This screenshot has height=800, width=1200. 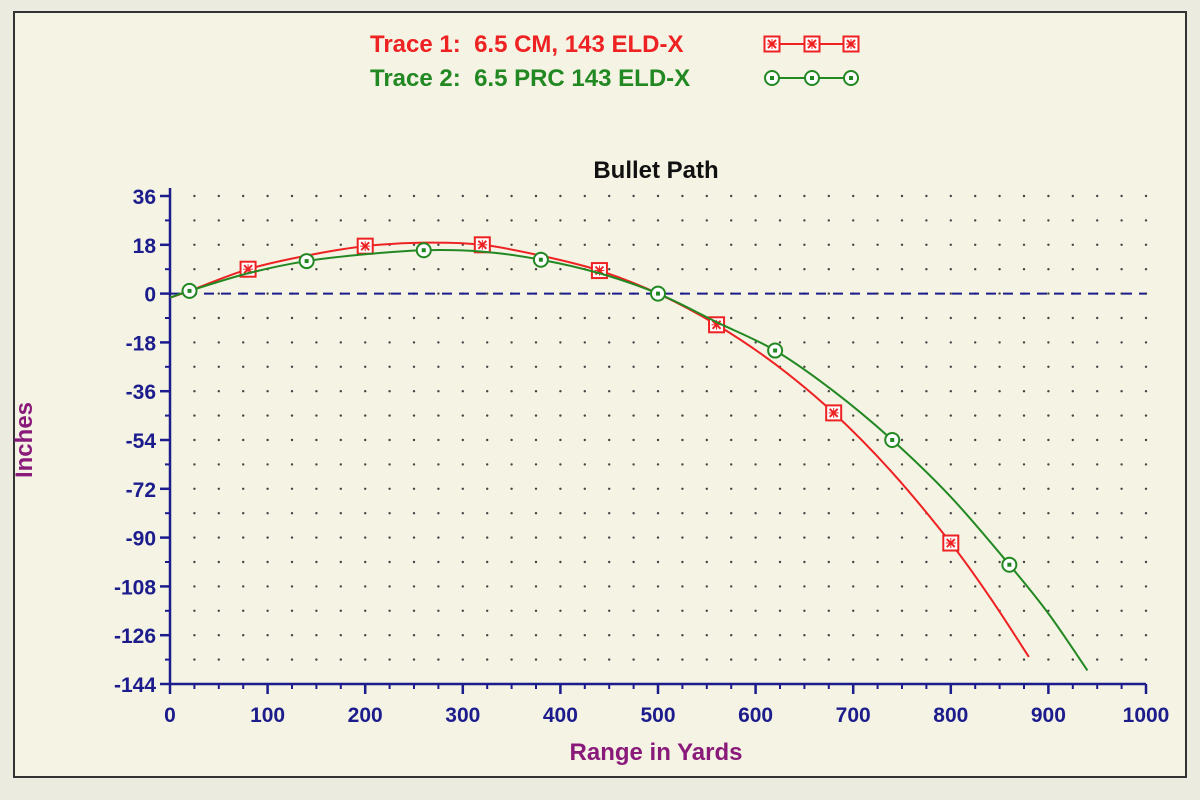 What do you see at coordinates (755, 715) in the screenshot?
I see `x-tick-label: 600` at bounding box center [755, 715].